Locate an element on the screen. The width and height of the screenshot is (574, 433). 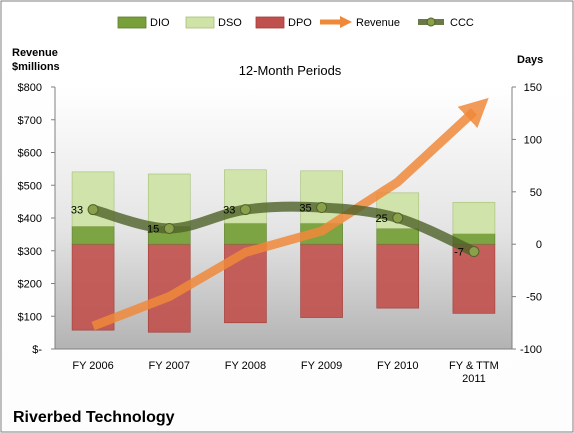
ccc-data-label: 25 is located at coordinates (382, 219).